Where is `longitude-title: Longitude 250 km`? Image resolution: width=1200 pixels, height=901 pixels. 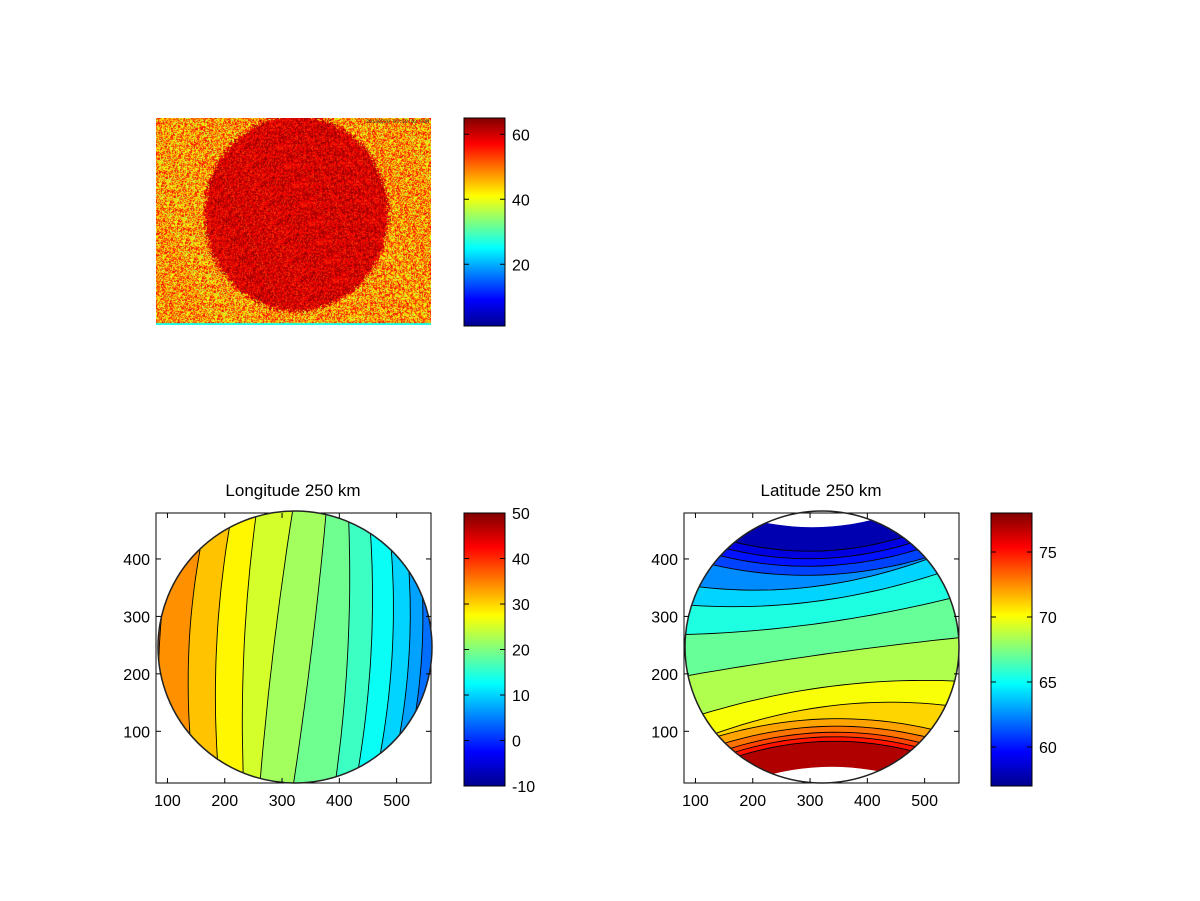 longitude-title: Longitude 250 km is located at coordinates (292, 490).